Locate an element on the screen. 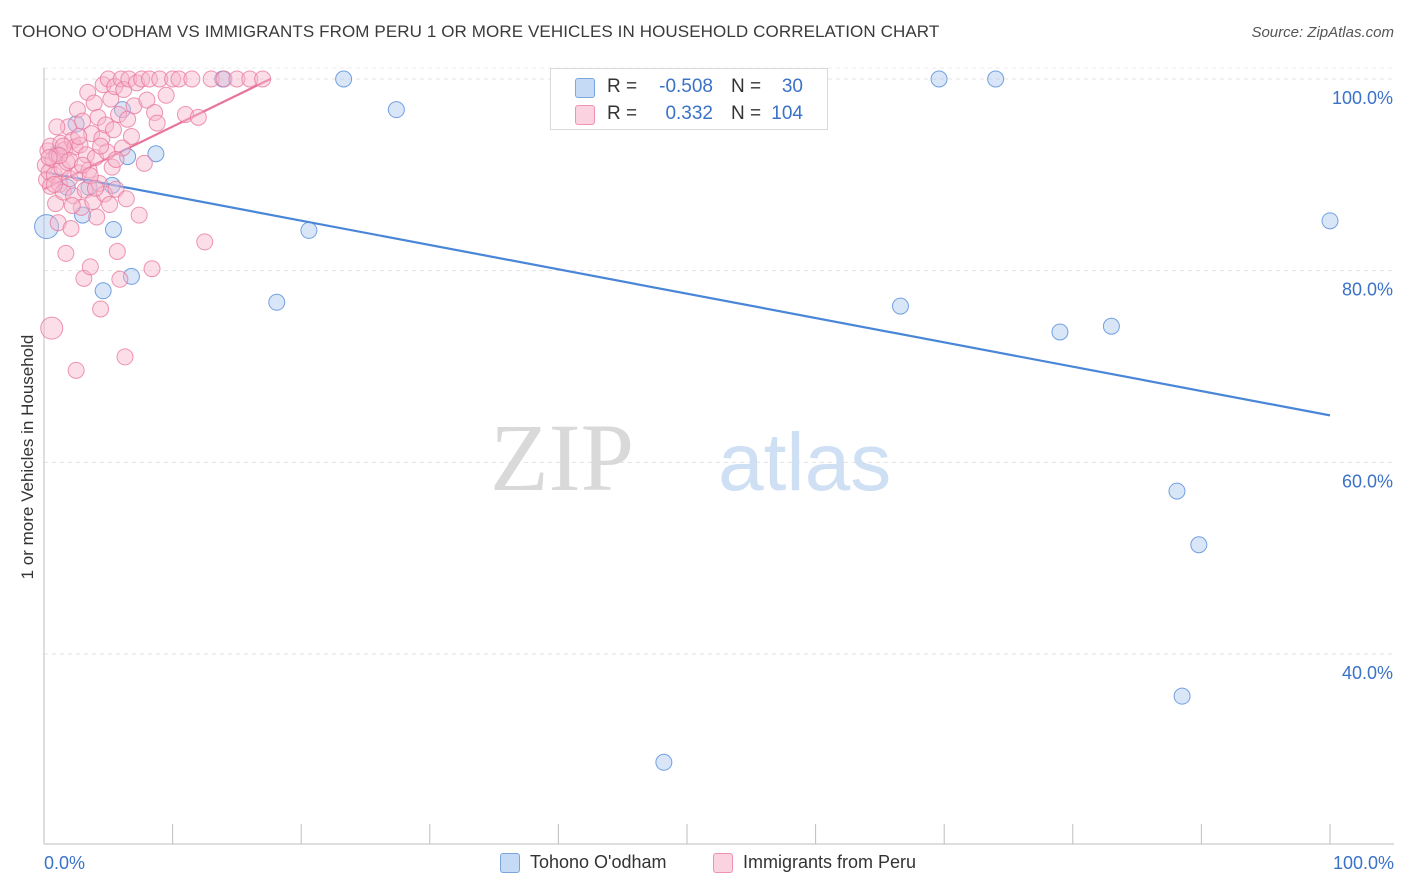  stats-n-value: 104 is located at coordinates (787, 113).